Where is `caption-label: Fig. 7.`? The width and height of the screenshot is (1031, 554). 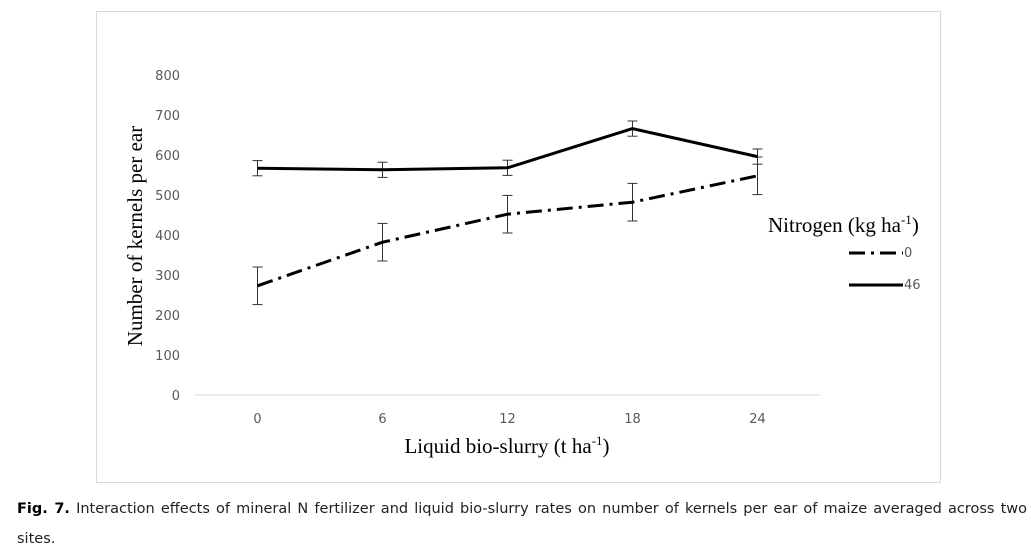 caption-label: Fig. 7. is located at coordinates (43, 509).